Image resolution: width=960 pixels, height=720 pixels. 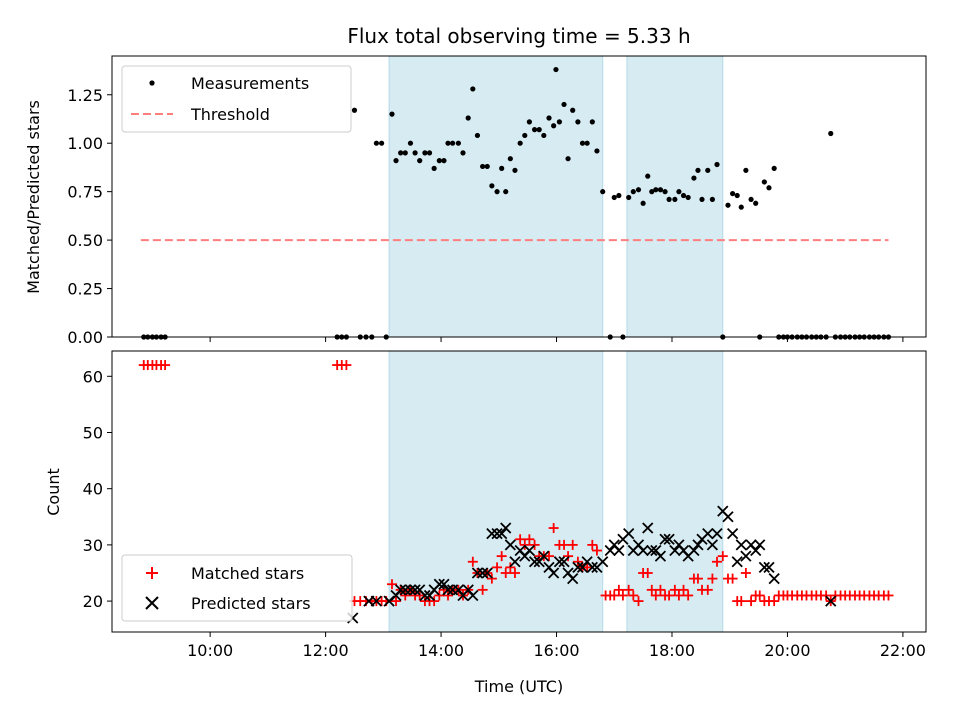 What do you see at coordinates (33, 197) in the screenshot?
I see `top-y-axis-title: Matched/Predicted stars` at bounding box center [33, 197].